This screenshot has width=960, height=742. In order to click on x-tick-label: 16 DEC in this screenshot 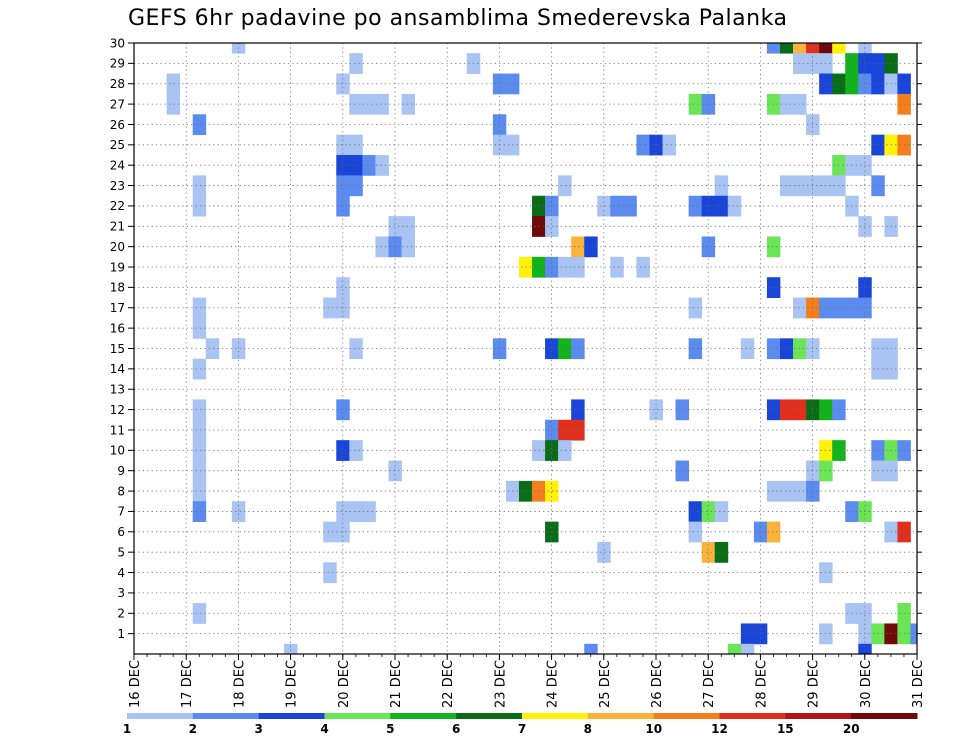, I will do `click(135, 684)`.